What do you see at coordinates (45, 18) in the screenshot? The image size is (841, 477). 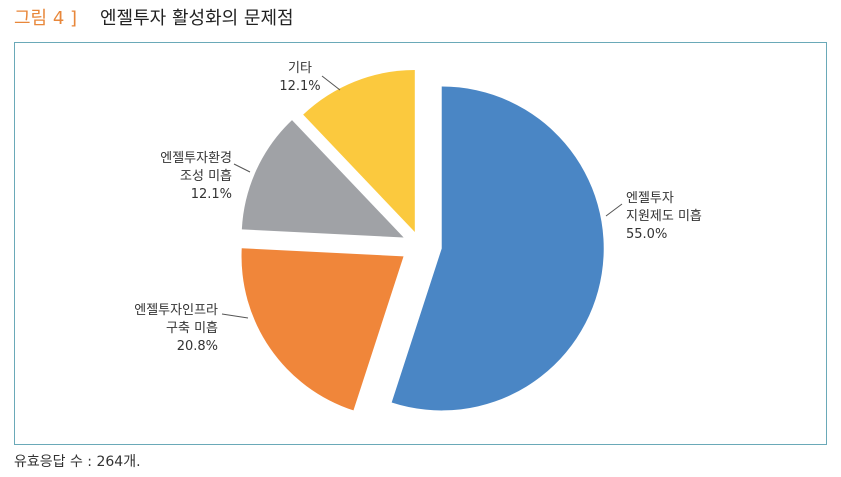 I see `figure-label: 그림 4 ]` at bounding box center [45, 18].